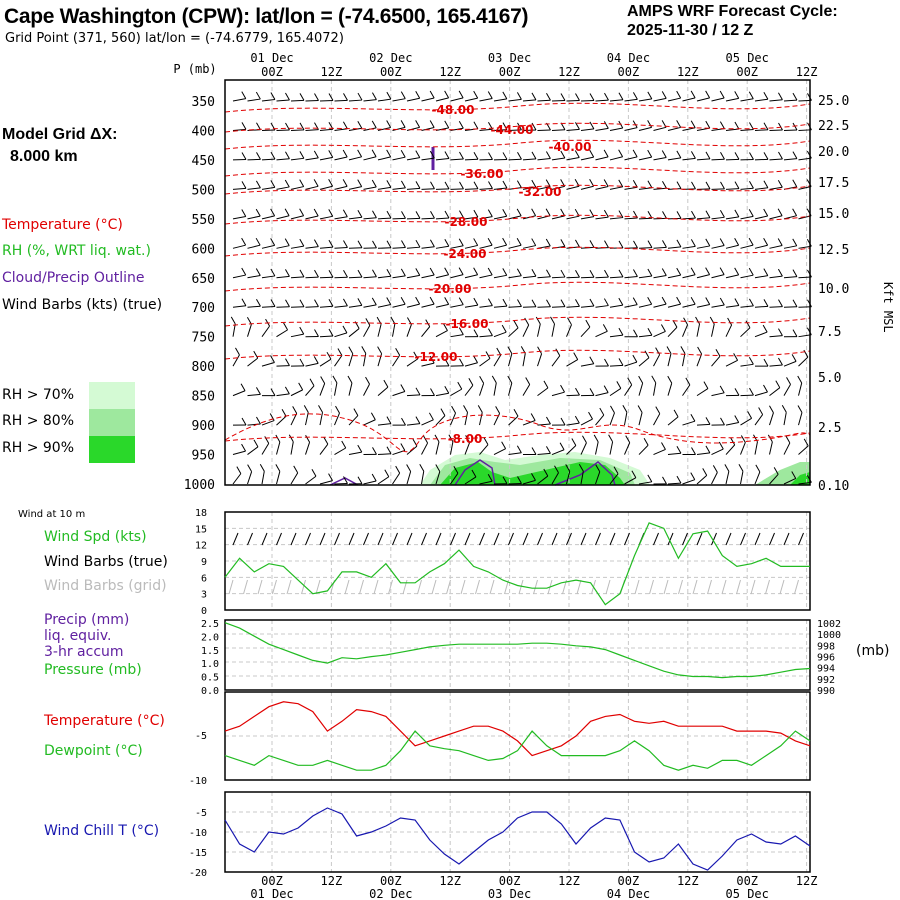  What do you see at coordinates (829, 332) in the screenshot?
I see `height-tick-label: 7.5` at bounding box center [829, 332].